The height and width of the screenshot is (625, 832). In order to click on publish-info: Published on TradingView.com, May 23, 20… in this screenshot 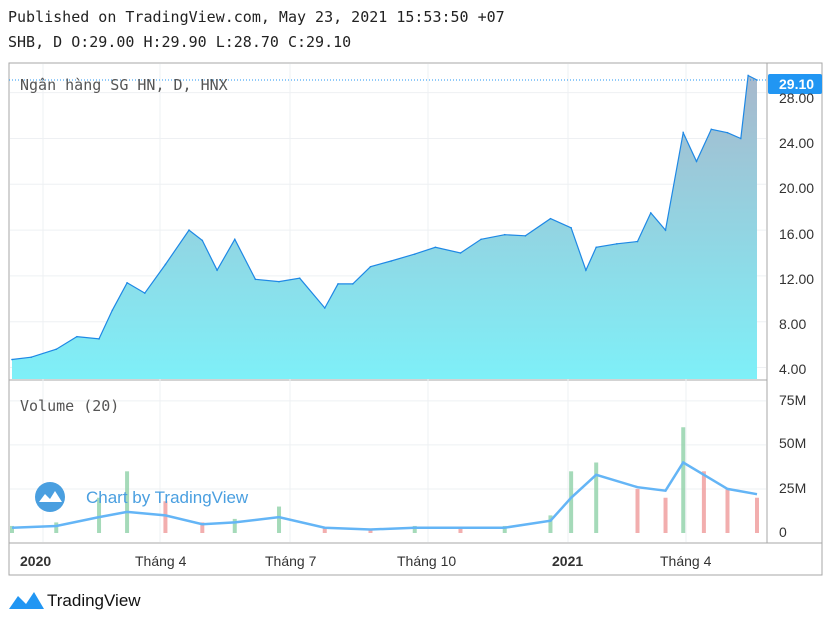, I will do `click(256, 17)`.